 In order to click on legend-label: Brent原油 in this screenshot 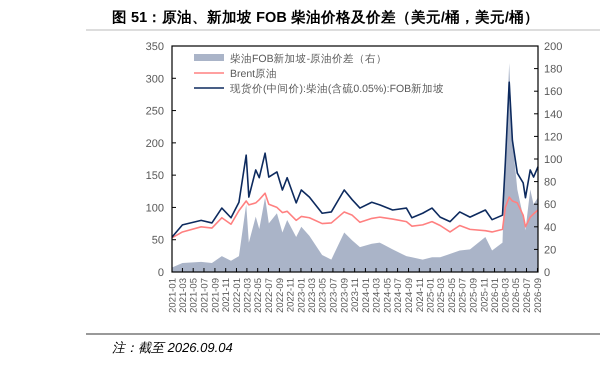, I will do `click(254, 73)`.